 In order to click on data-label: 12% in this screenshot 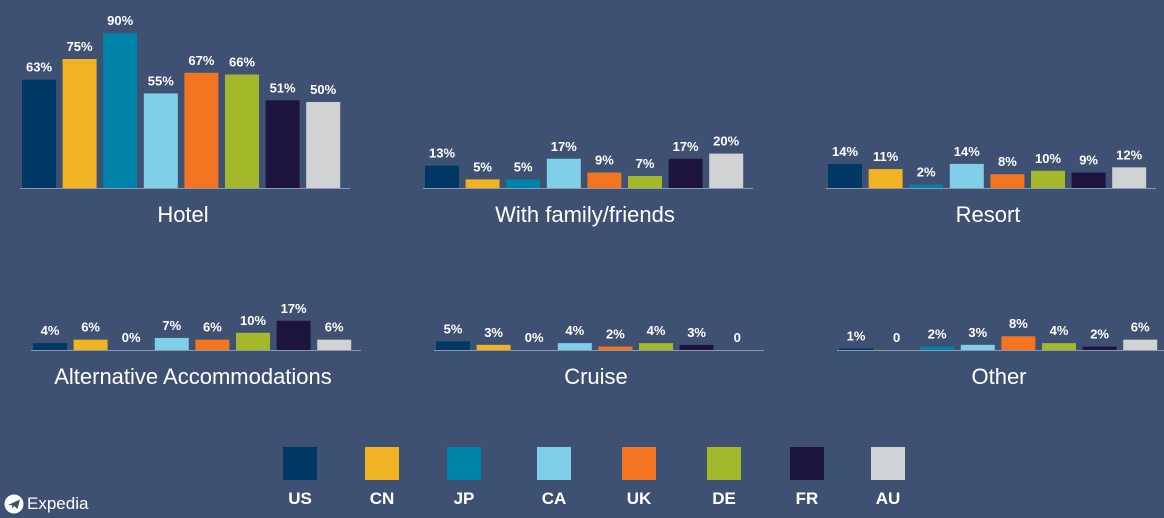, I will do `click(1129, 154)`.